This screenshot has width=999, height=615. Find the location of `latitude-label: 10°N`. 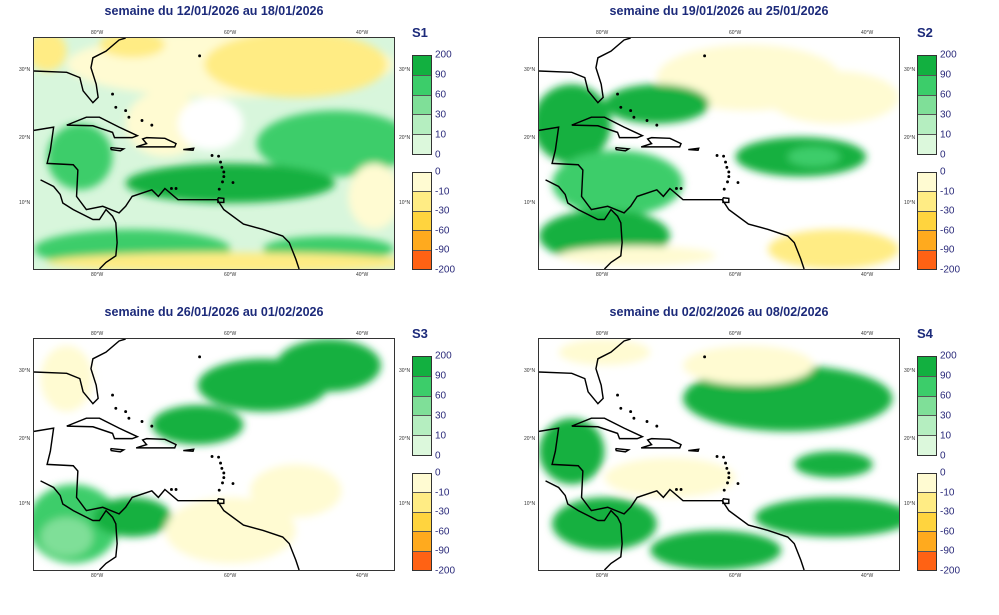

latitude-label: 10°N is located at coordinates (910, 504).